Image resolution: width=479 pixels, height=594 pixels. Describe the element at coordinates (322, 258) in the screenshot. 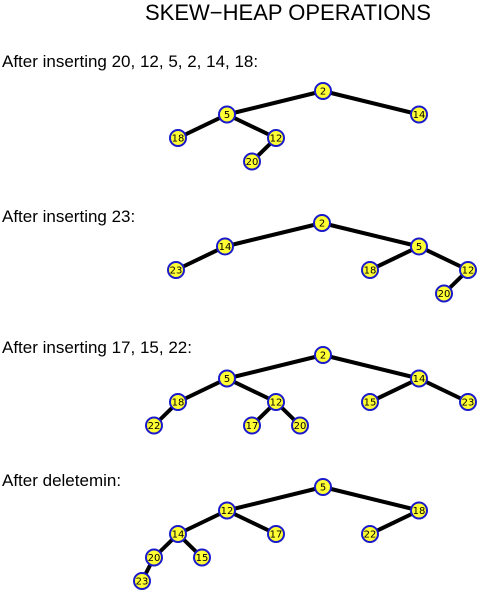

I see `heap-tree: 23 14 18 20 12 5 2` at that location.